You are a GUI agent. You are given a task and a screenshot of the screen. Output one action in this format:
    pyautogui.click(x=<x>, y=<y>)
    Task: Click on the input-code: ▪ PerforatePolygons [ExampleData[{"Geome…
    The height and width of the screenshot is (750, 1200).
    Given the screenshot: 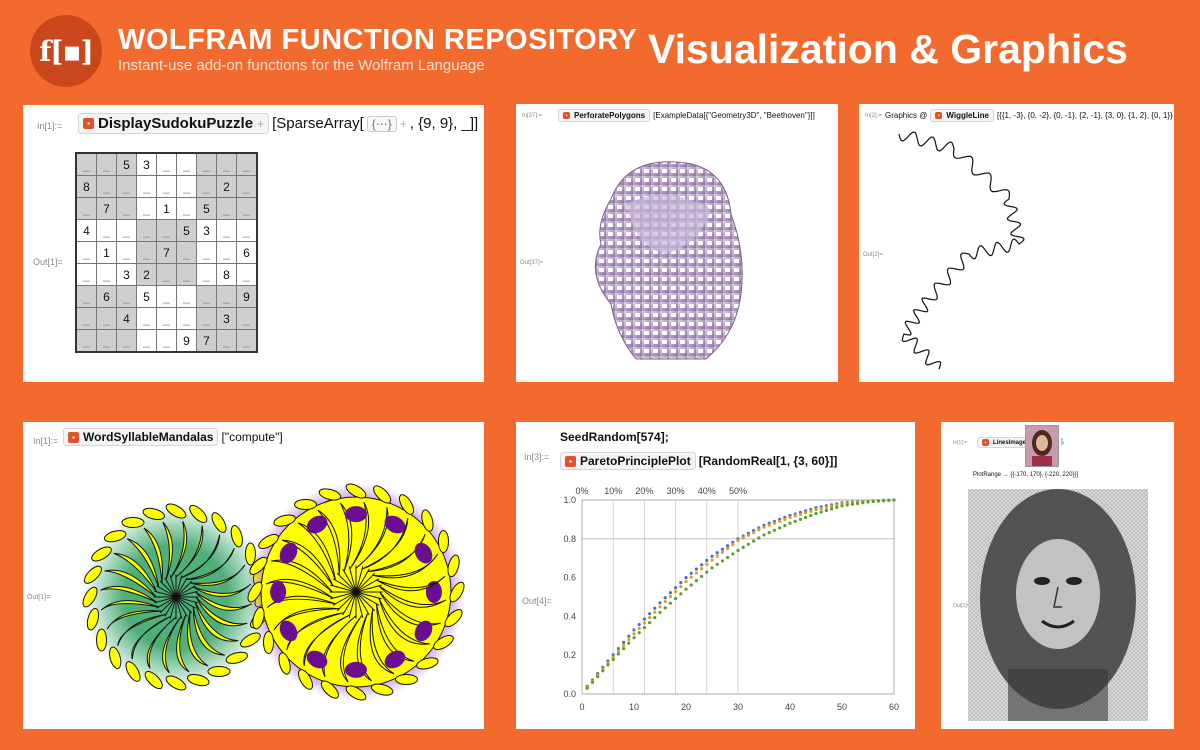 What is the action you would take?
    pyautogui.click(x=686, y=115)
    